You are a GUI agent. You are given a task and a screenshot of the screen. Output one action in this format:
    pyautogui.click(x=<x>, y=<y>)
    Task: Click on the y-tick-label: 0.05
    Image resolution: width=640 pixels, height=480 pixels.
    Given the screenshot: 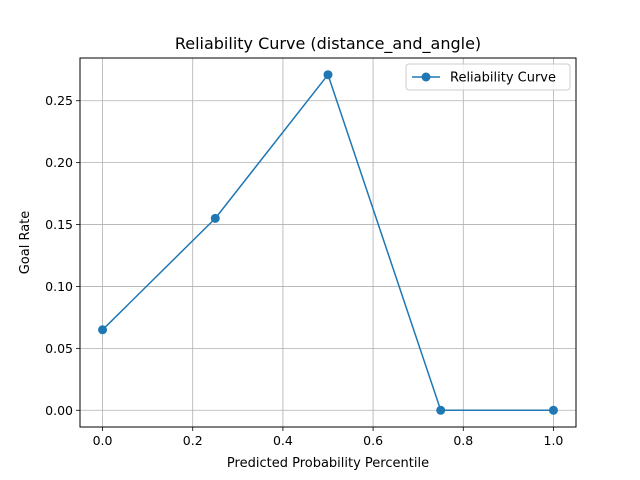 What is the action you would take?
    pyautogui.click(x=59, y=348)
    